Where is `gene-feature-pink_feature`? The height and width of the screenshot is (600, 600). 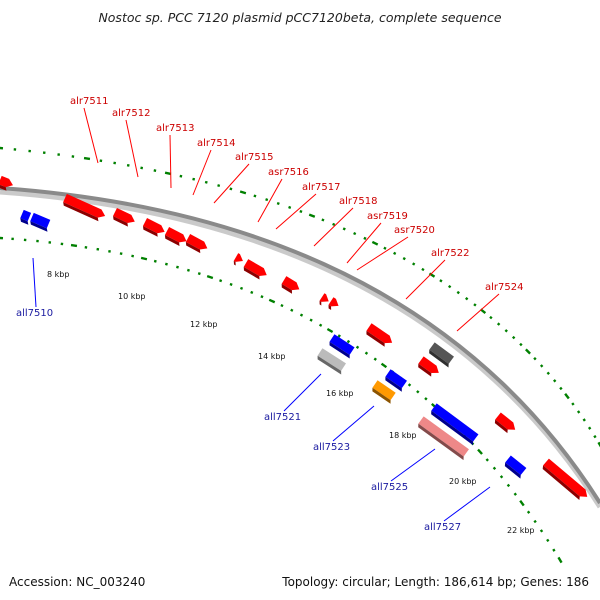 gene-feature-pink_feature is located at coordinates (443, 438).